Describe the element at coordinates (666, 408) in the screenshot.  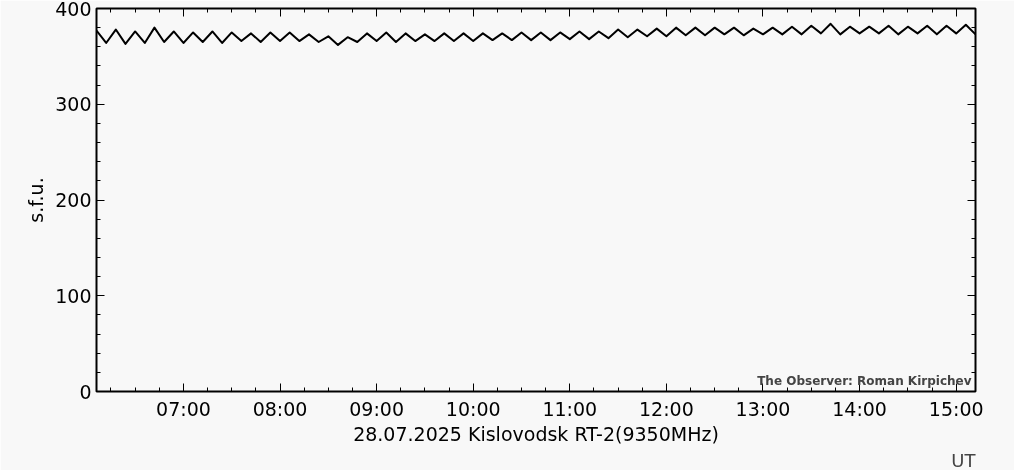
I see `x-tick-label: 12:00` at that location.